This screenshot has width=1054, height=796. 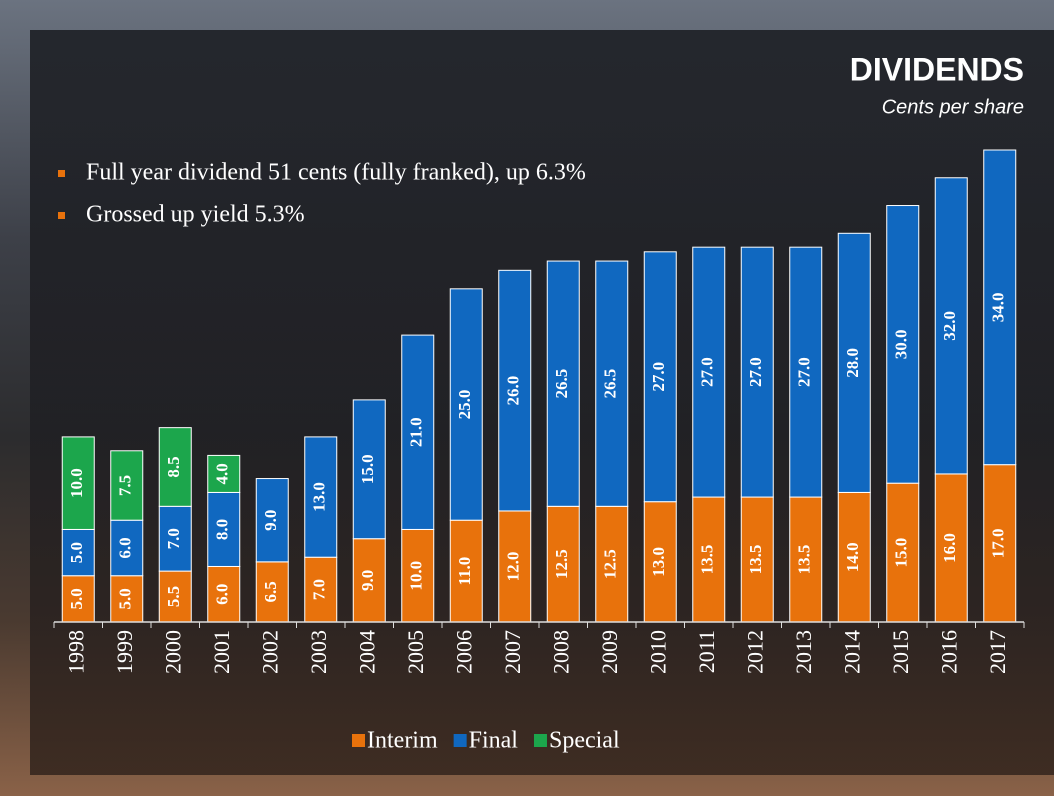 I want to click on value-label: 8.5, so click(x=173, y=466).